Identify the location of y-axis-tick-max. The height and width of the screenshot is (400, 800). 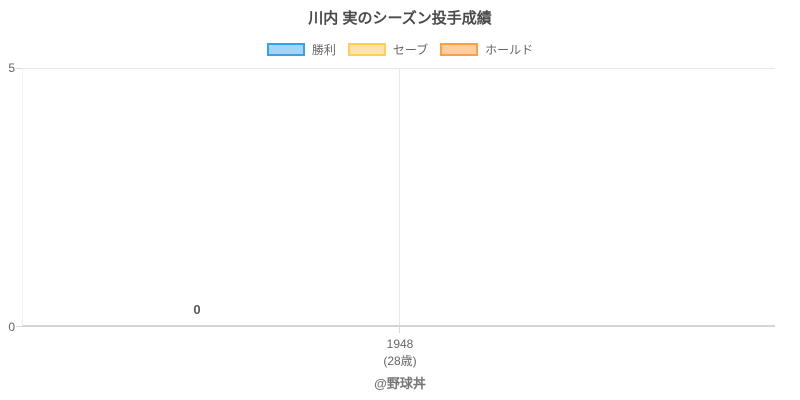
(19, 68).